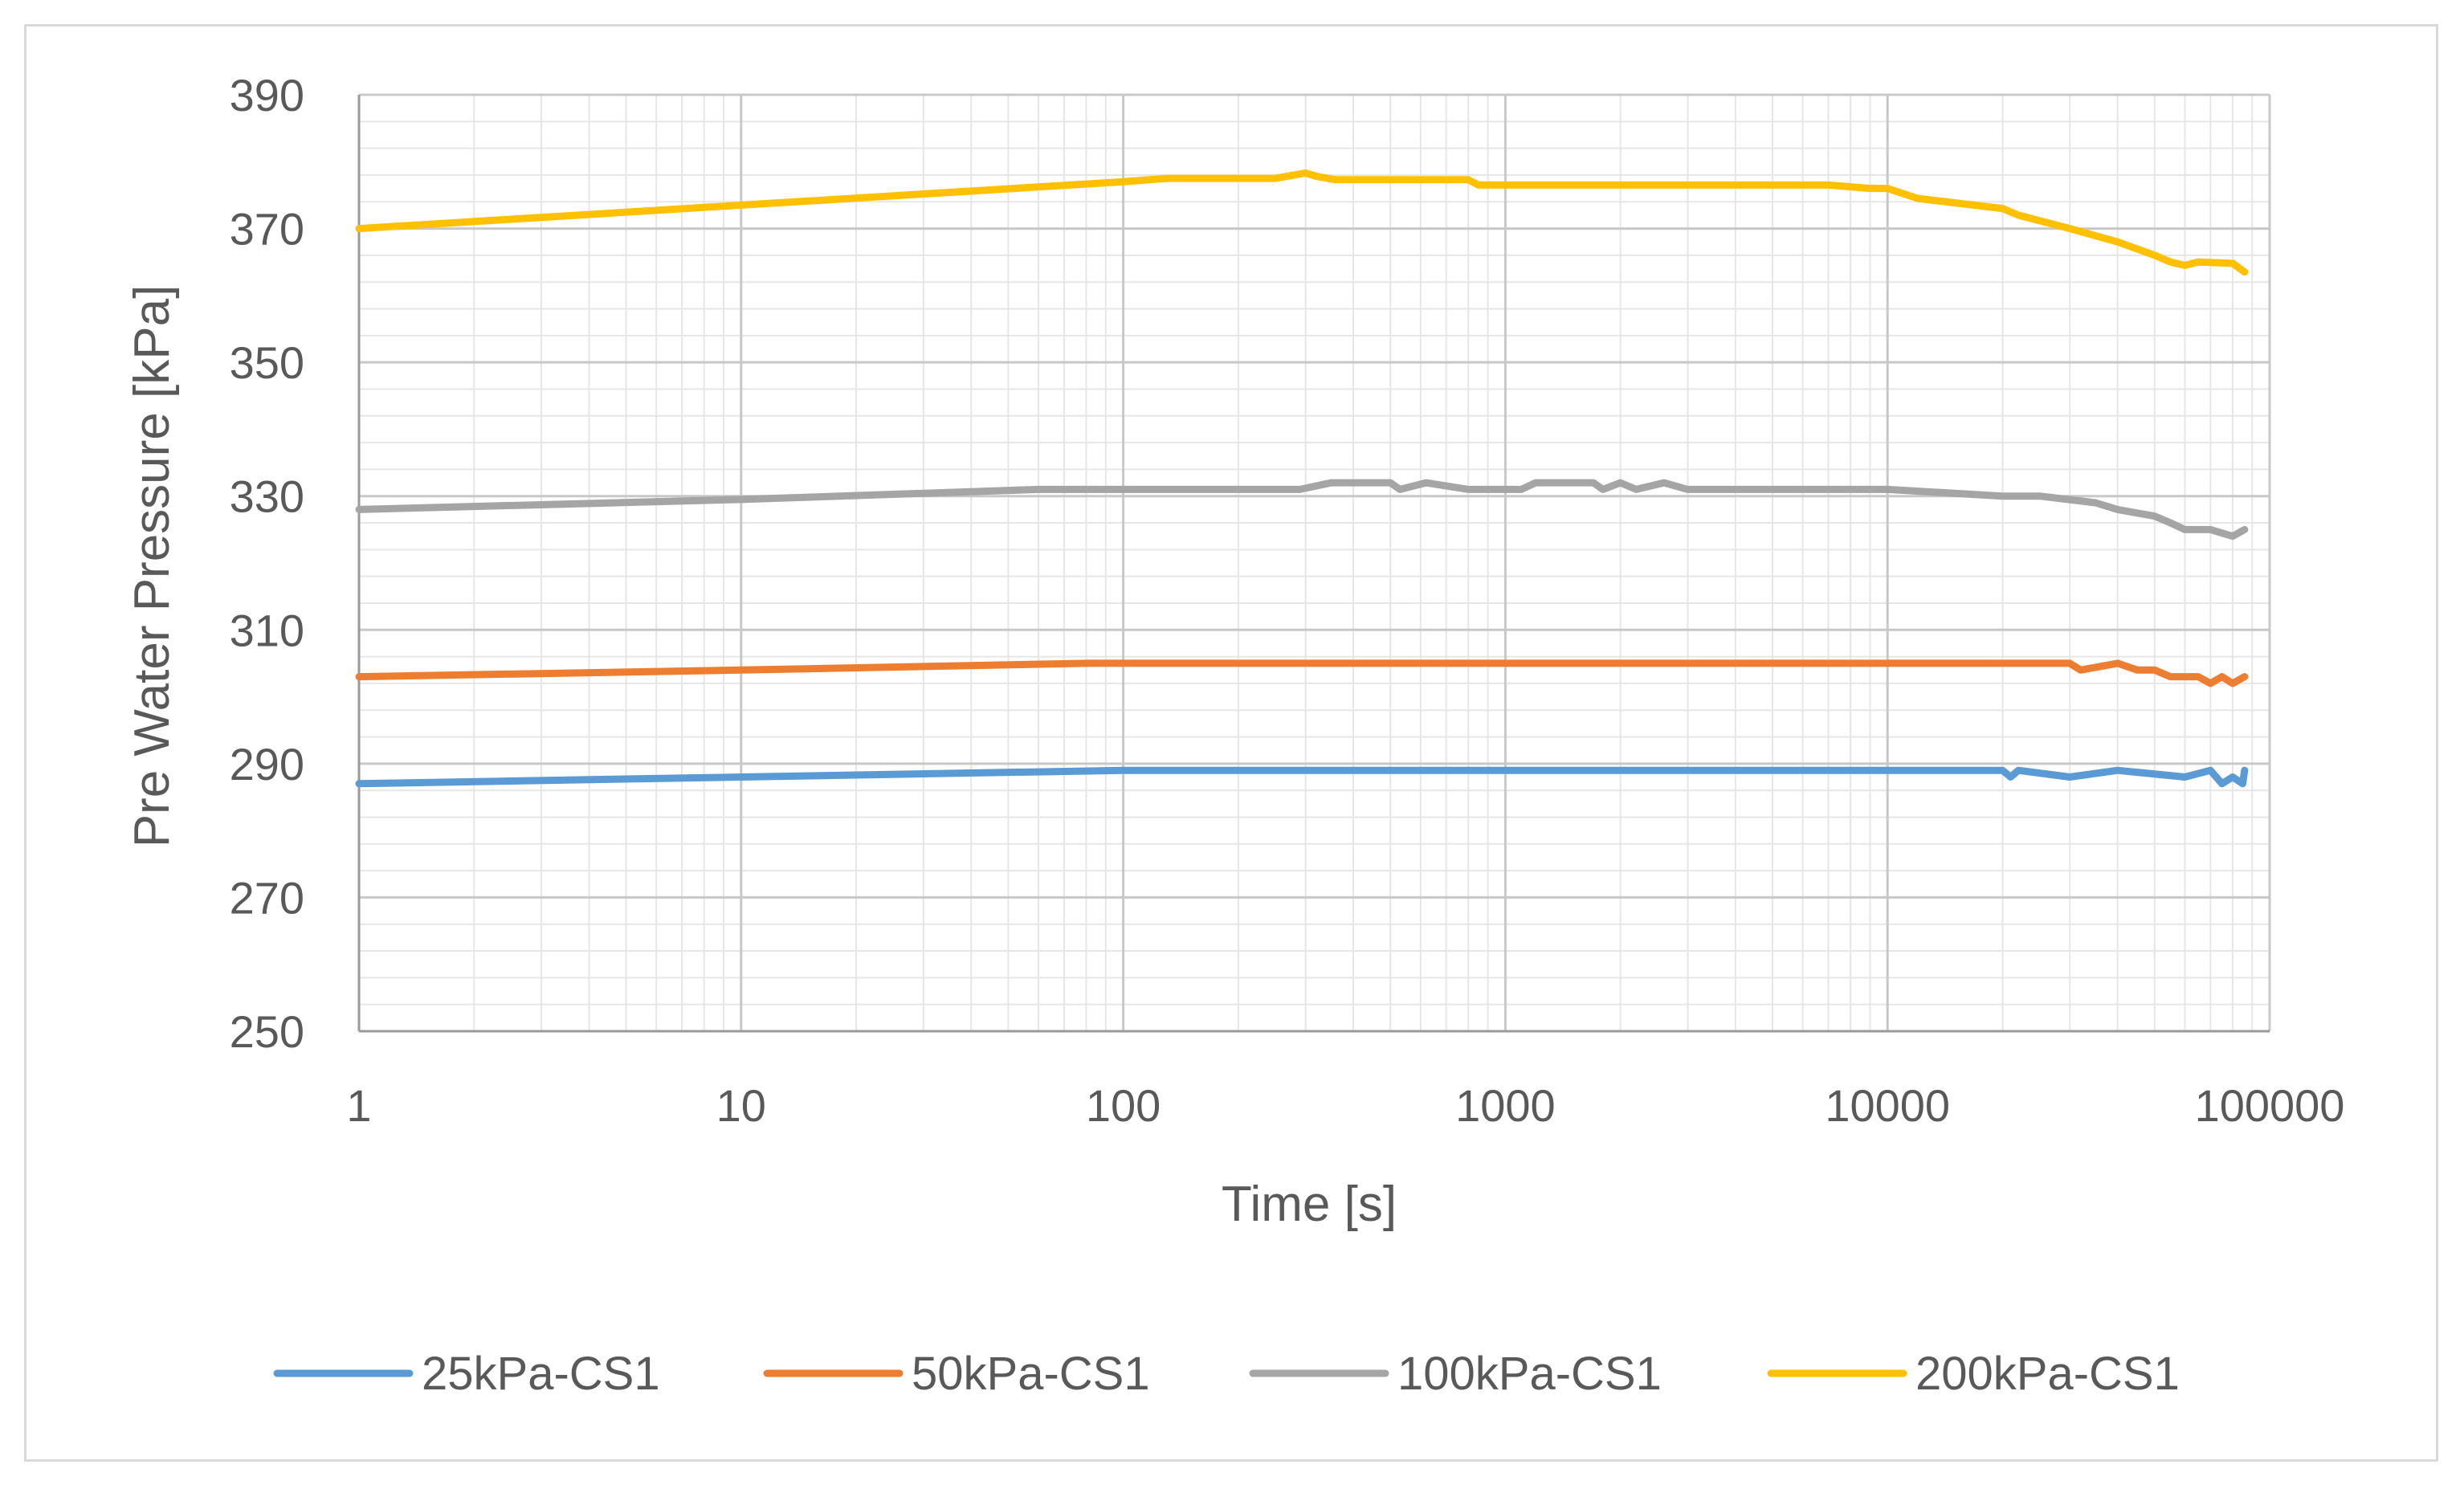 This screenshot has width=2464, height=1489. I want to click on y-tick-label: 350, so click(267, 362).